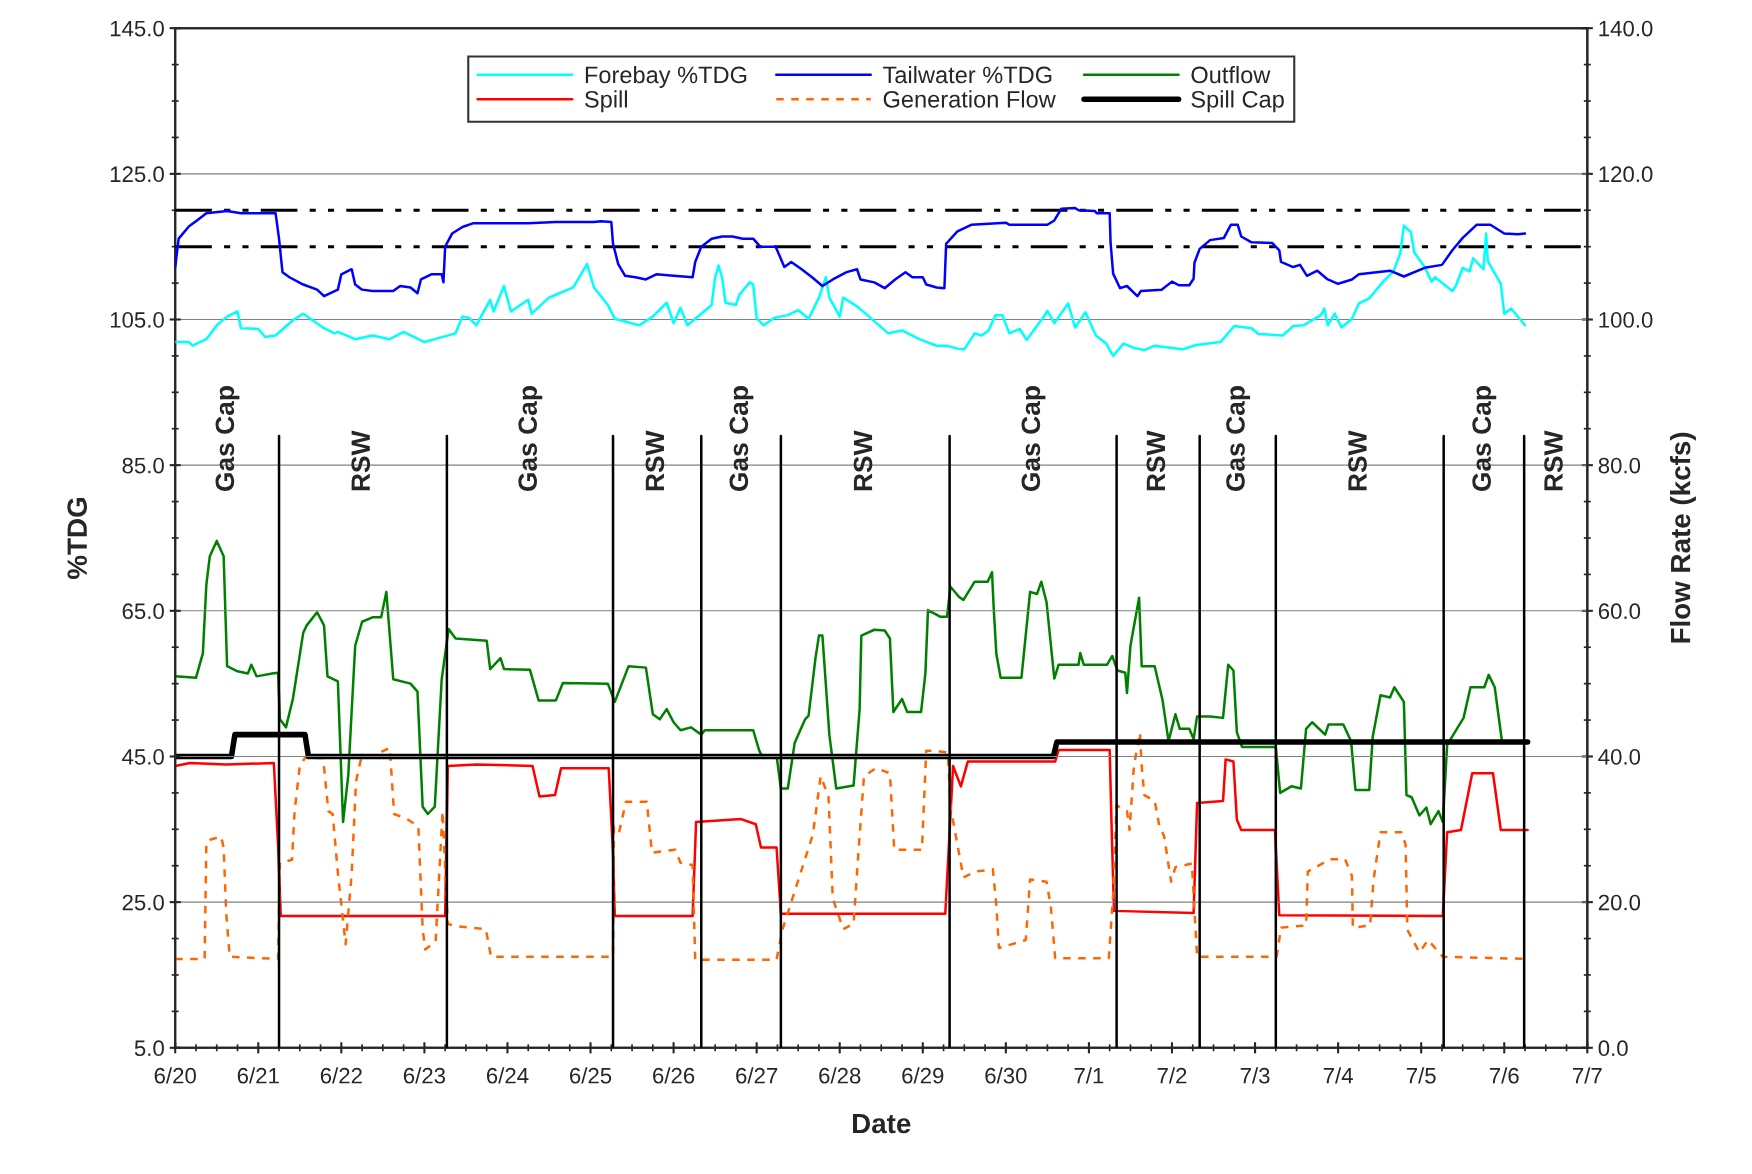 This screenshot has height=1174, width=1752. I want to click on y2-tick-label: 120.0, so click(1626, 174).